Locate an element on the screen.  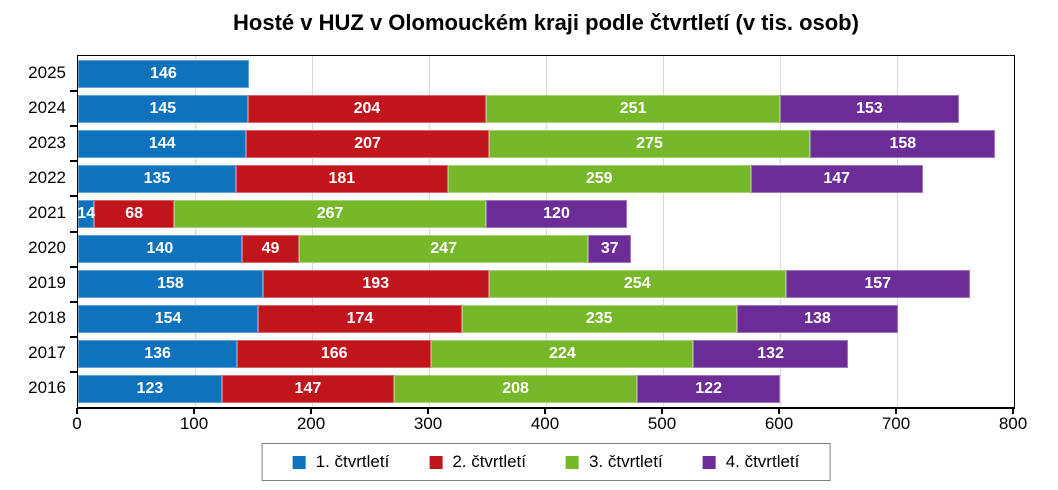
bar-segment-q4: 153 is located at coordinates (869, 108).